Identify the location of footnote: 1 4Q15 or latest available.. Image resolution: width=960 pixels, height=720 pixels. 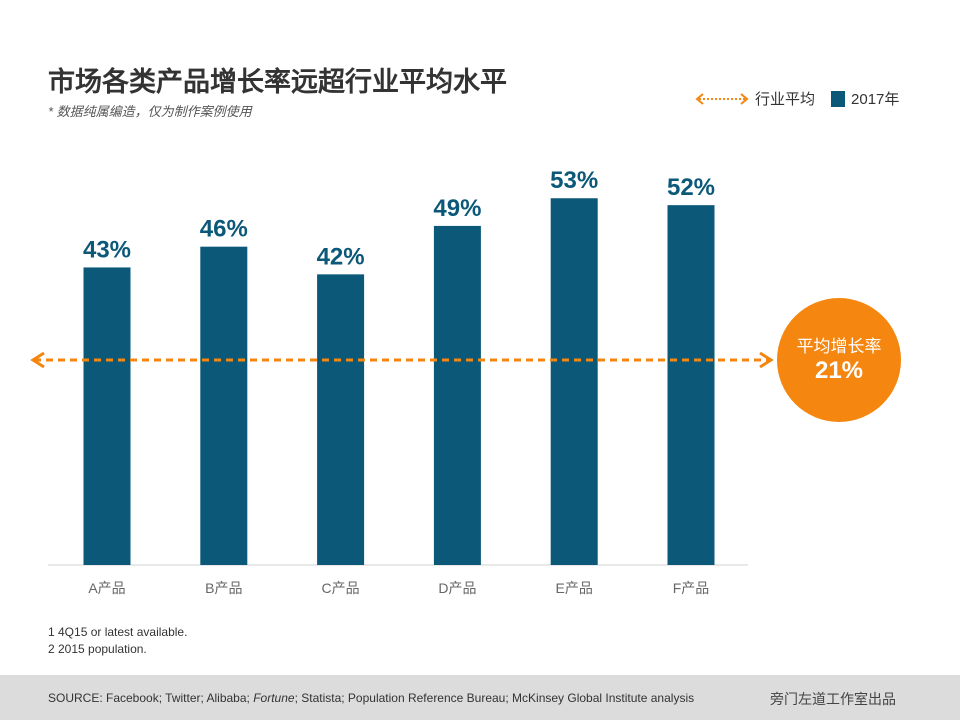
(118, 632).